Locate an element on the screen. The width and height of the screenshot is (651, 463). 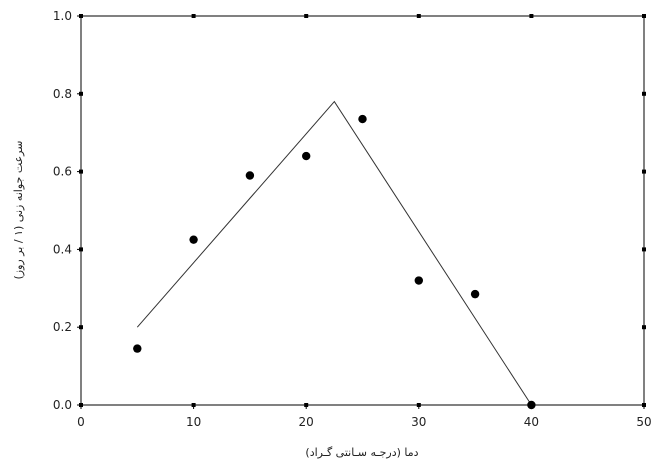
x-tick-label: 10 is located at coordinates (193, 422).